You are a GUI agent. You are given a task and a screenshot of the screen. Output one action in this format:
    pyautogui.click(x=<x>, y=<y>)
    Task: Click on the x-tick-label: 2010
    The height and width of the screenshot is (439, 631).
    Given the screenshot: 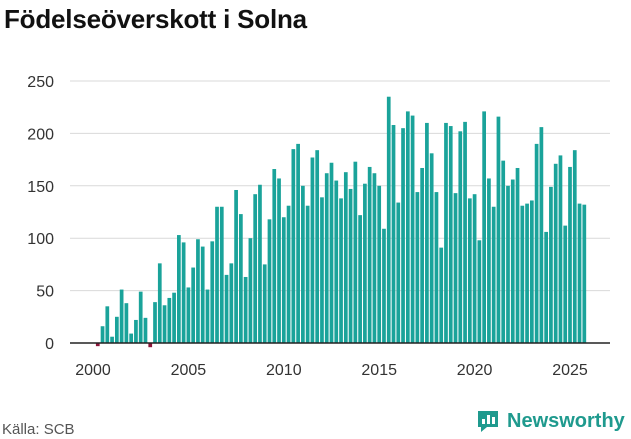 What is the action you would take?
    pyautogui.click(x=284, y=370)
    